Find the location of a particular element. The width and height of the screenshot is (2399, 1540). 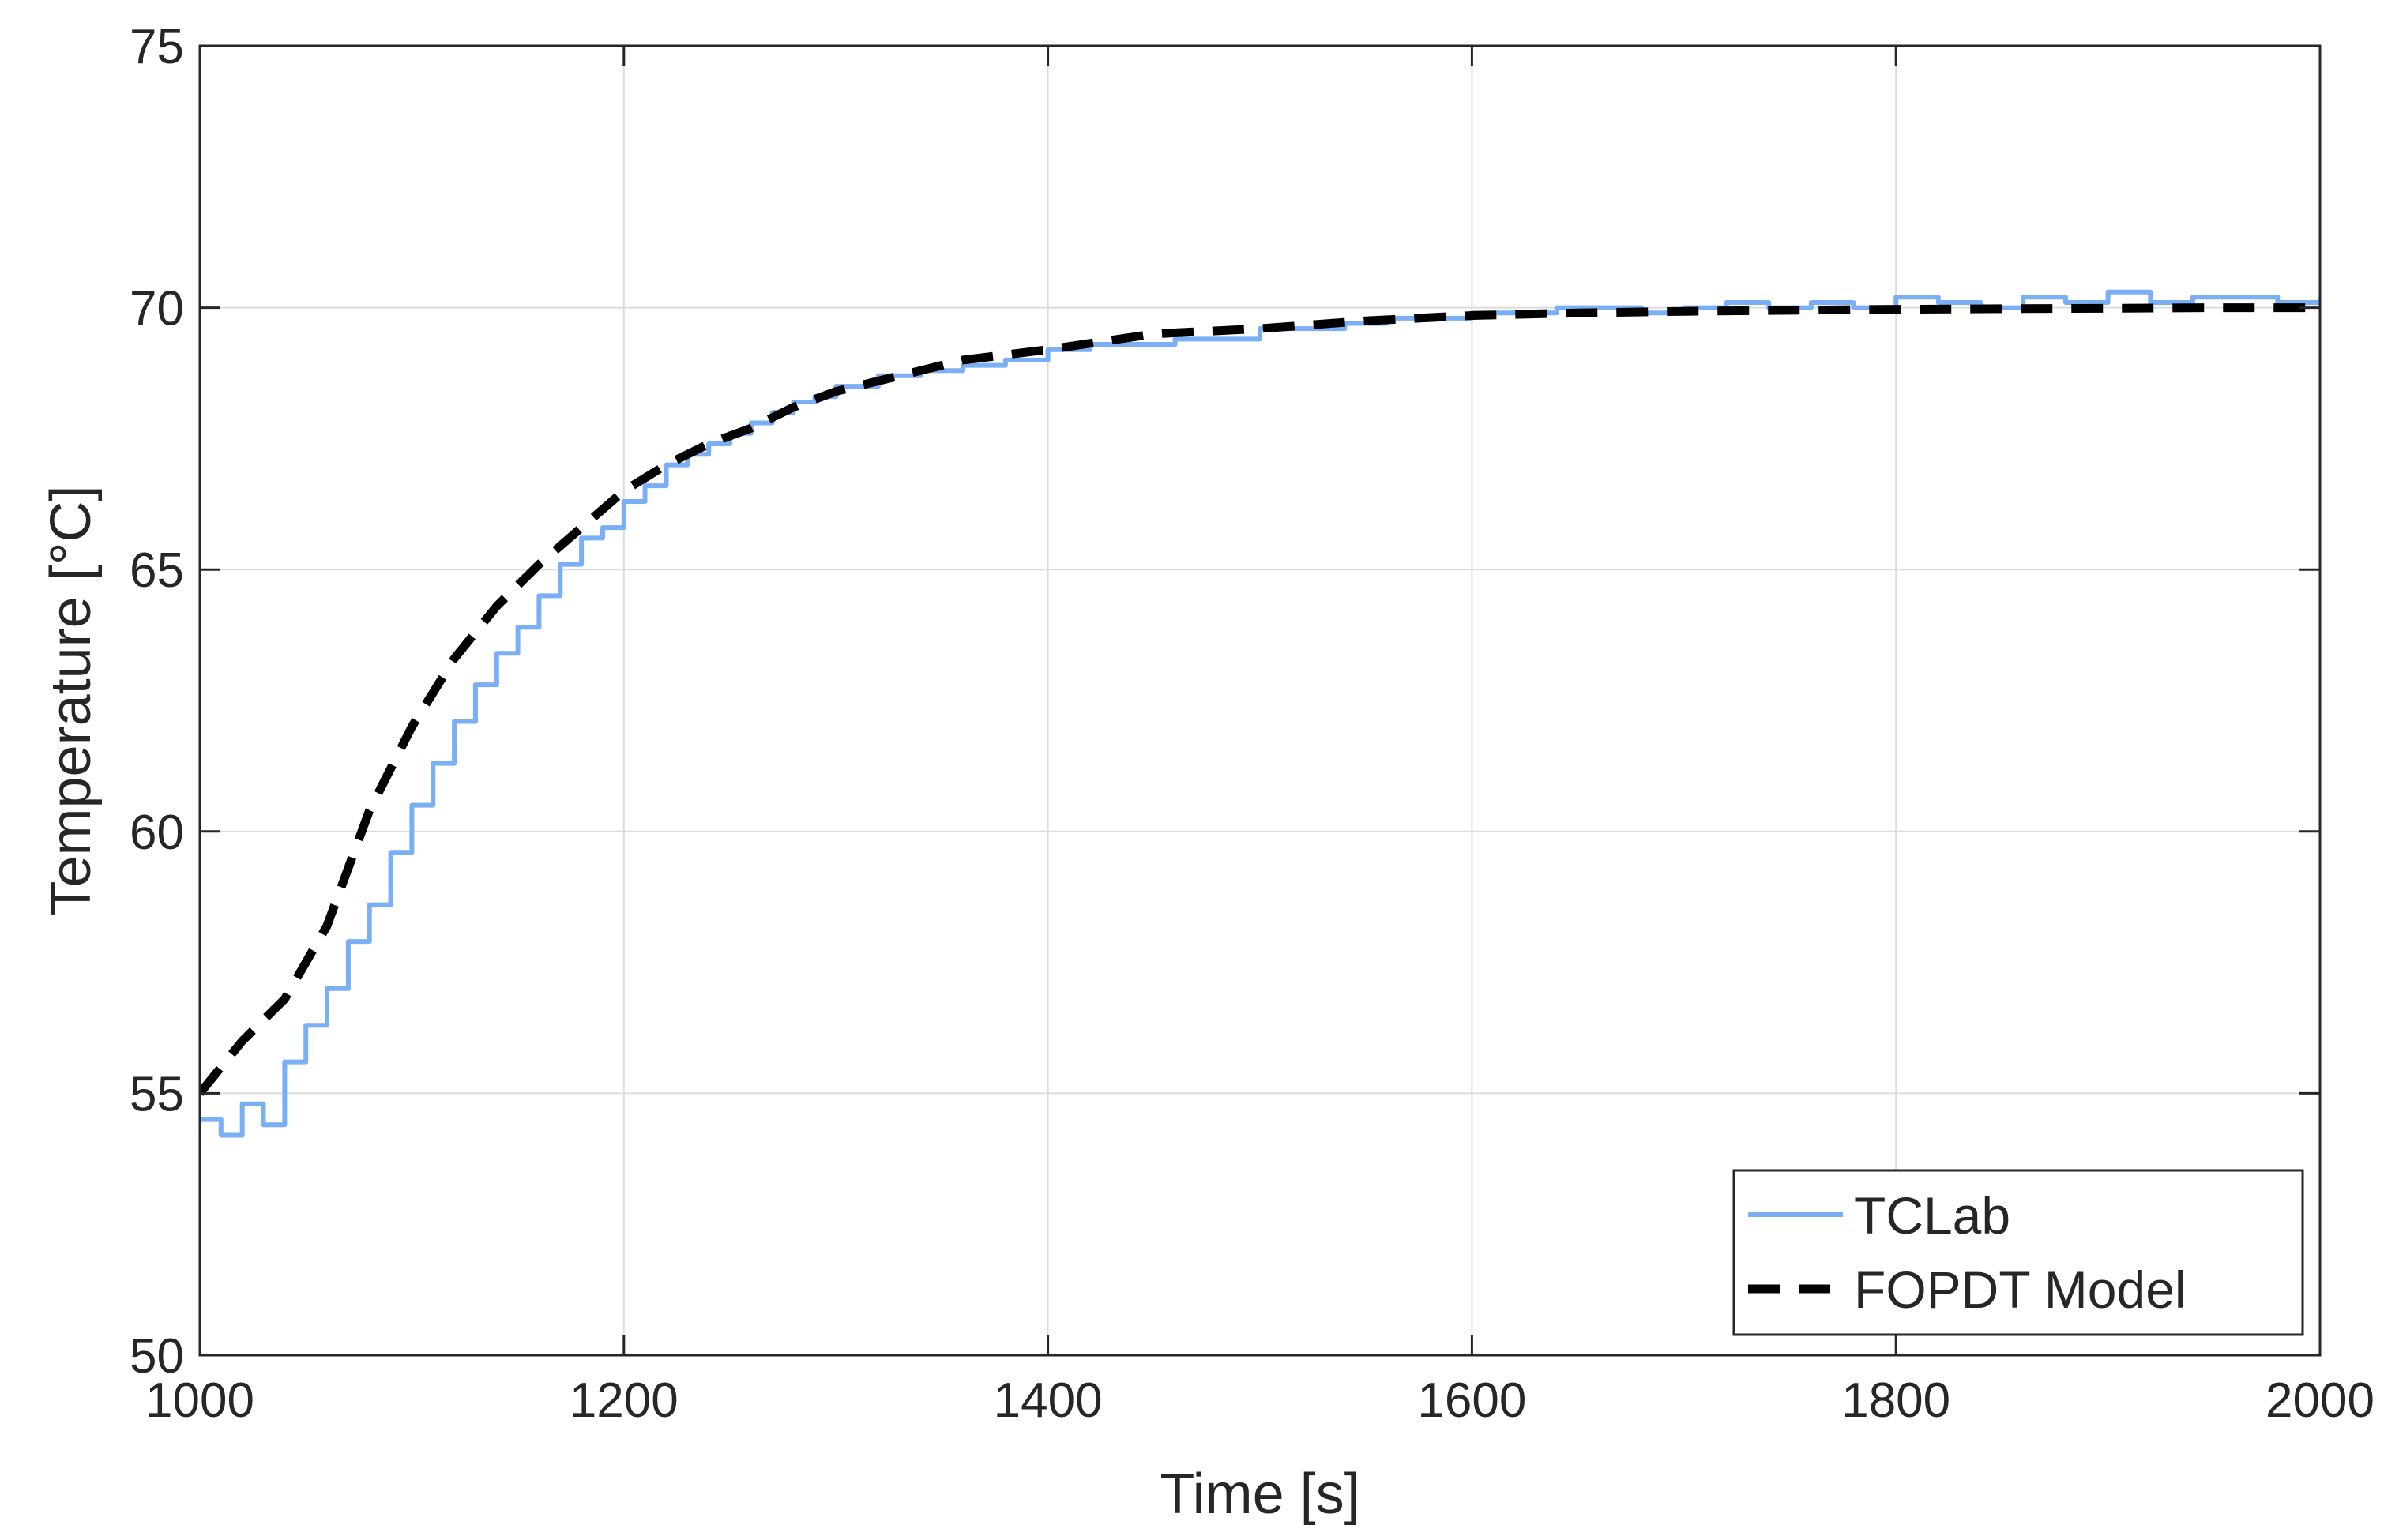

legend: TCLab FOPDT Model is located at coordinates (2018, 1252).